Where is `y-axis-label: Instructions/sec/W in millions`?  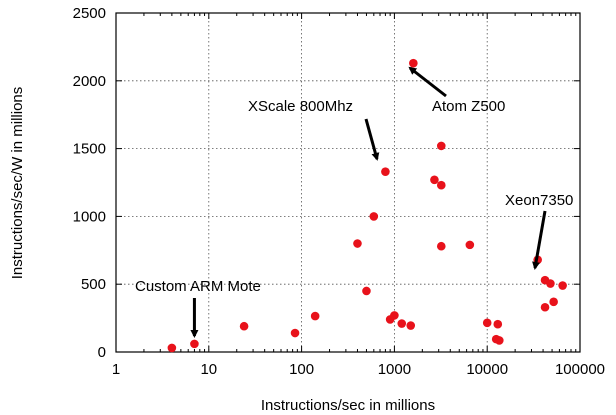 y-axis-label: Instructions/sec/W in millions is located at coordinates (17, 183).